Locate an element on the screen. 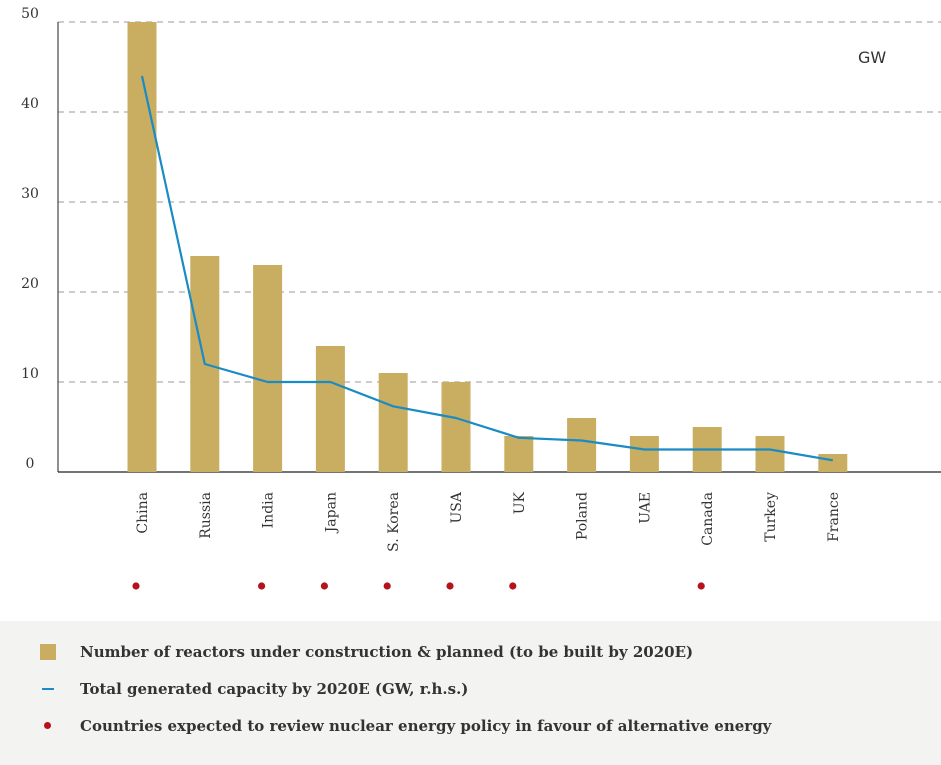  policy-dots is located at coordinates (418, 586).